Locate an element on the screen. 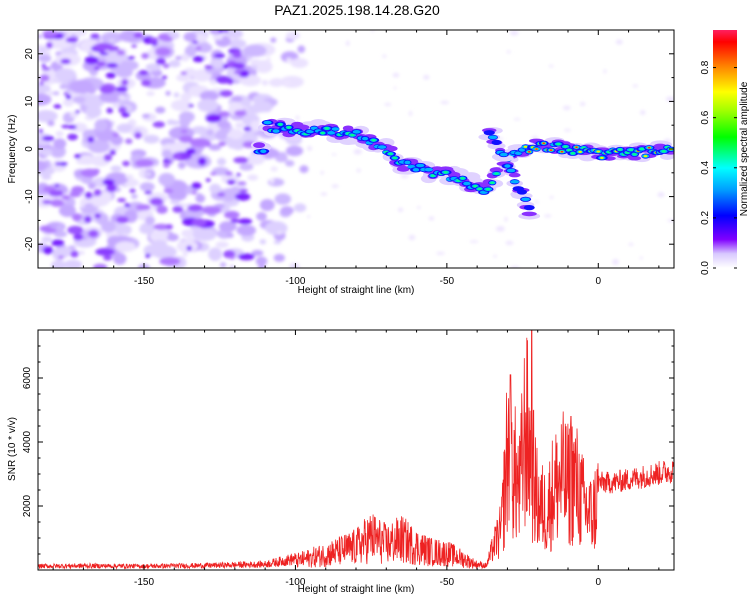 The height and width of the screenshot is (600, 750). snr-y-tick-label: 6000 is located at coordinates (27, 377).